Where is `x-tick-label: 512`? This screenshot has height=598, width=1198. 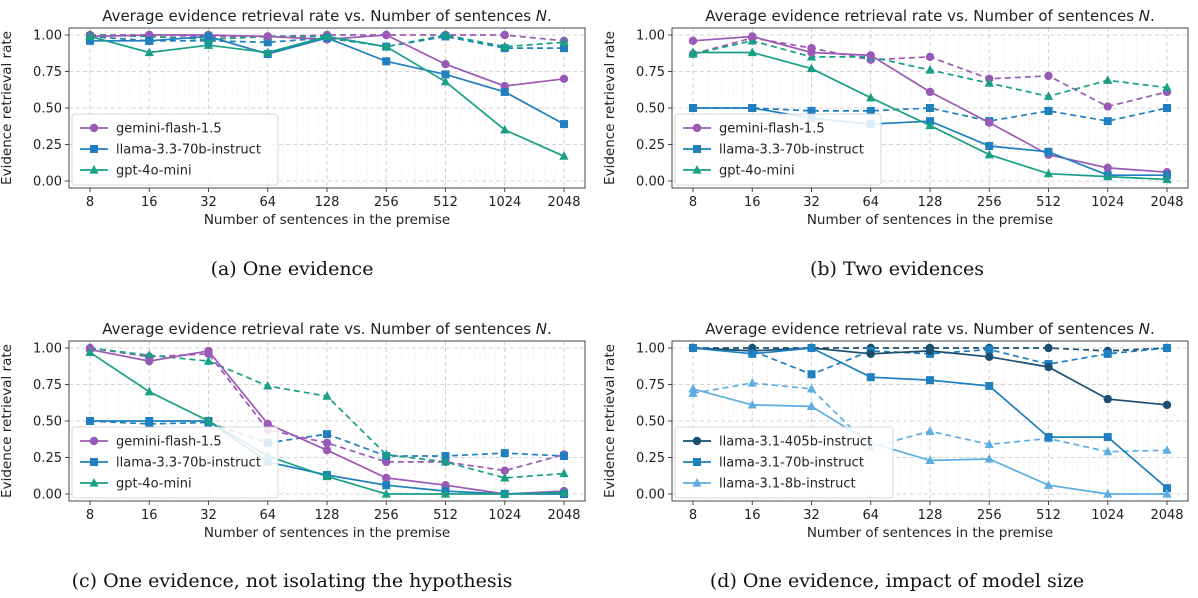 x-tick-label: 512 is located at coordinates (445, 202).